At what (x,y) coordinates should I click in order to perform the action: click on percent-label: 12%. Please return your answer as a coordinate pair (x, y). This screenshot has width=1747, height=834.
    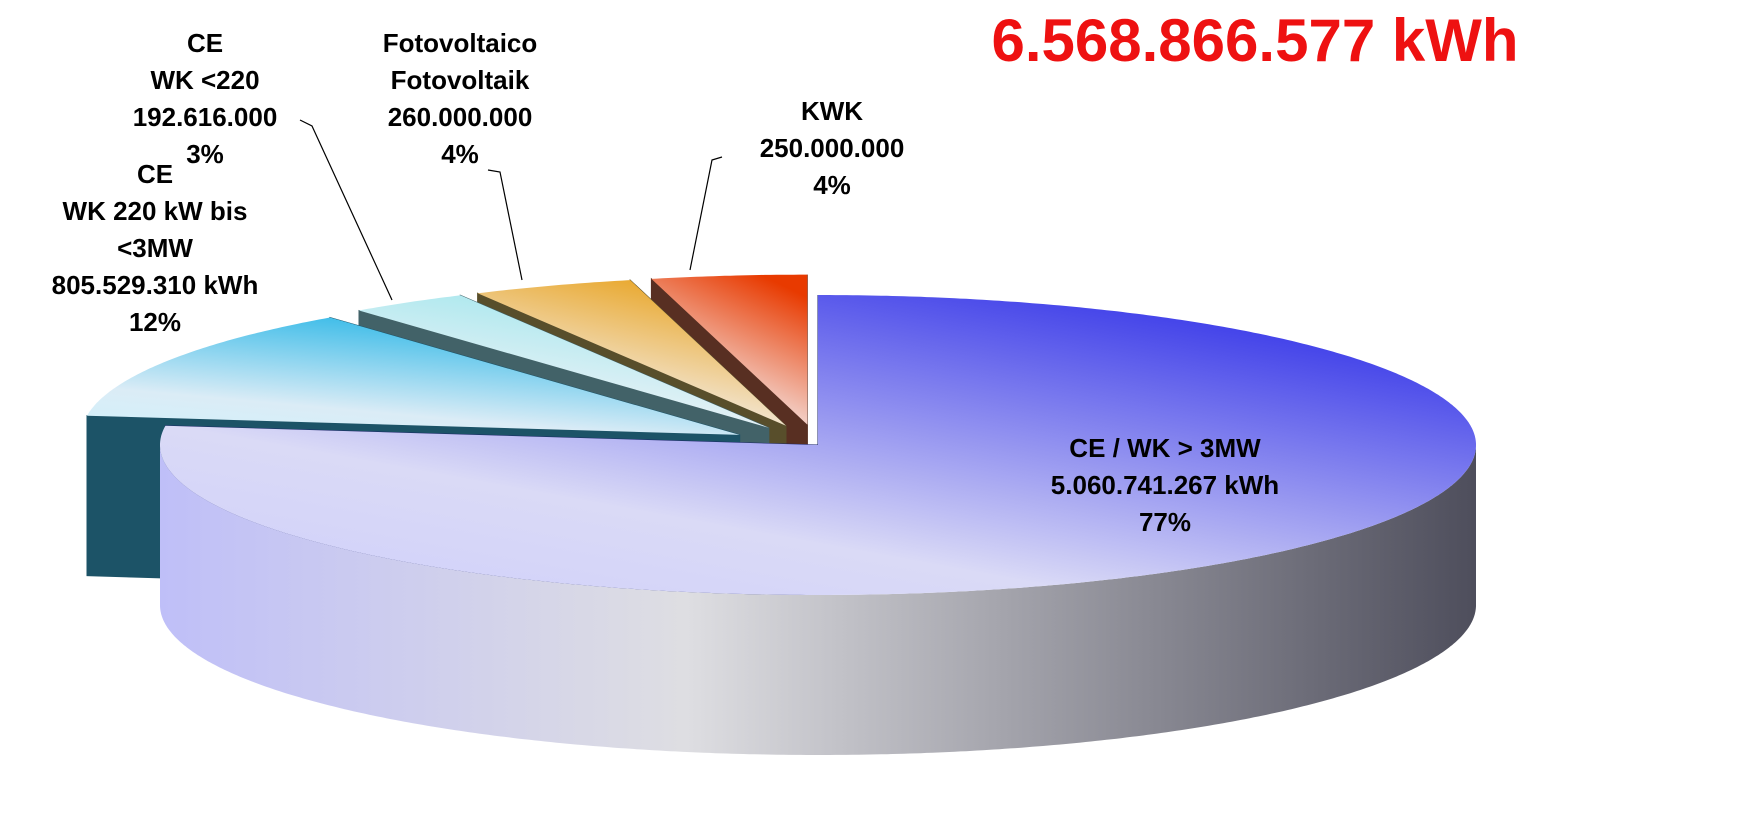
    Looking at the image, I should click on (155, 322).